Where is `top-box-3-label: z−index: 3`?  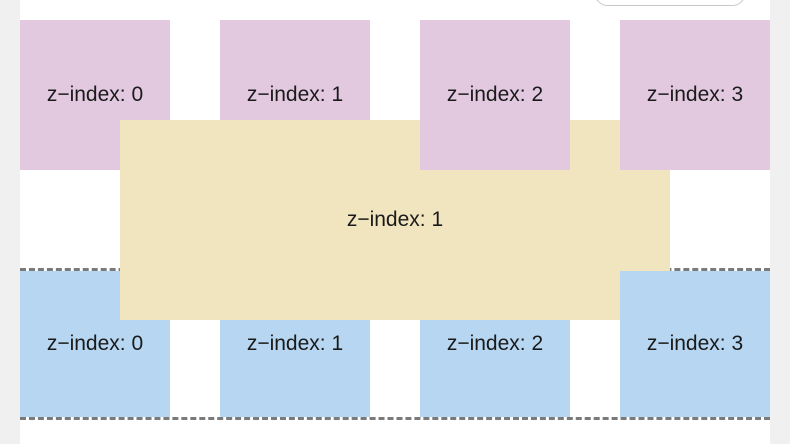
top-box-3-label: z−index: 3 is located at coordinates (695, 94).